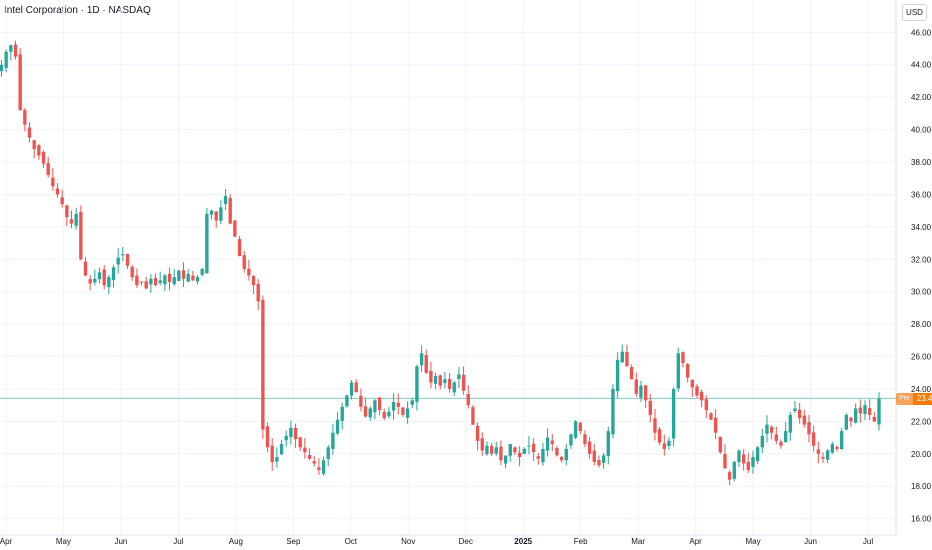  I want to click on y-tick-label: 30.00, so click(921, 292).